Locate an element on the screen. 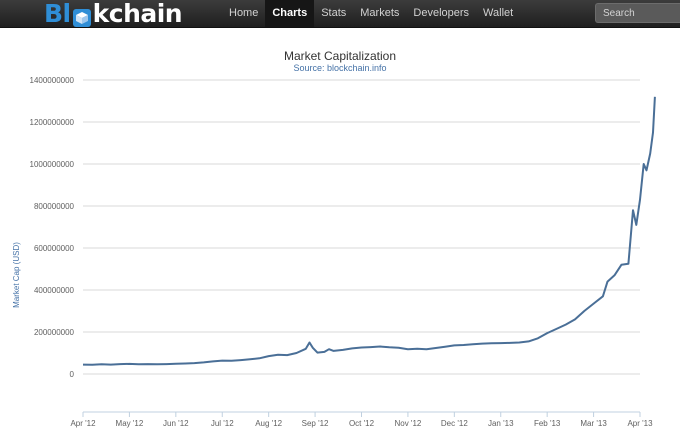  blockchain-logo: Bl kchain is located at coordinates (113, 14).